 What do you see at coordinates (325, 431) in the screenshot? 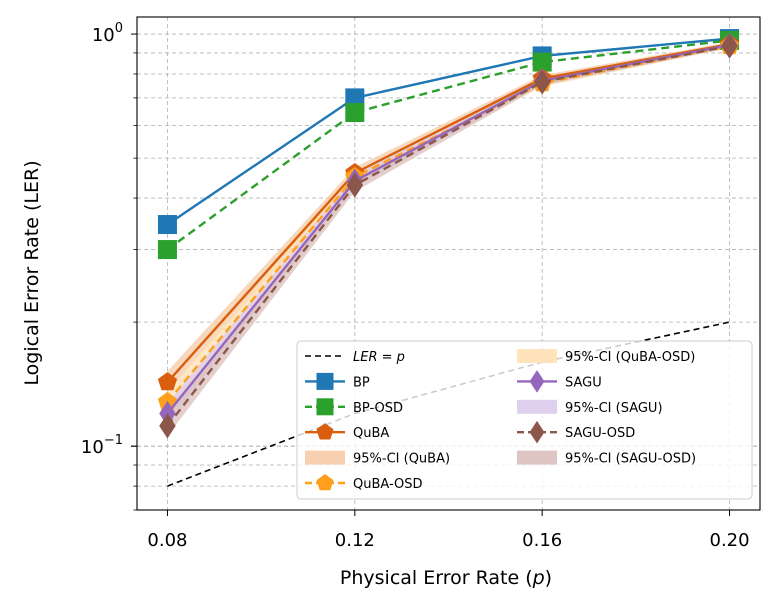
I see `legend-marker-quba` at bounding box center [325, 431].